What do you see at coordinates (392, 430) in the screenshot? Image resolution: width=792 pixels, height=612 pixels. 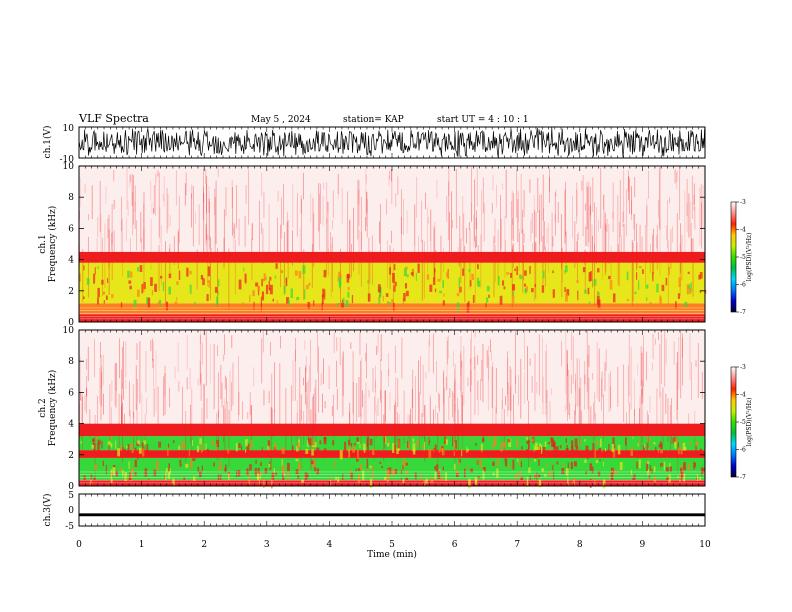 I see `spectrum-band-red` at bounding box center [392, 430].